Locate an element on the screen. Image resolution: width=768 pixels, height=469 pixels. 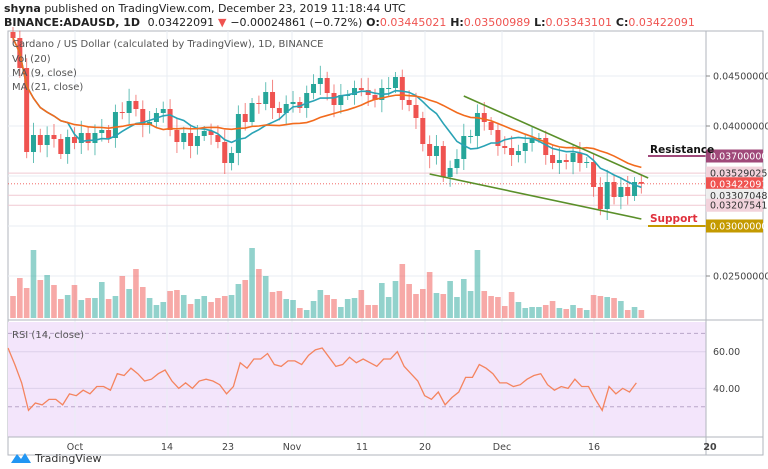
time-tick-label: 16 is located at coordinates (594, 447).